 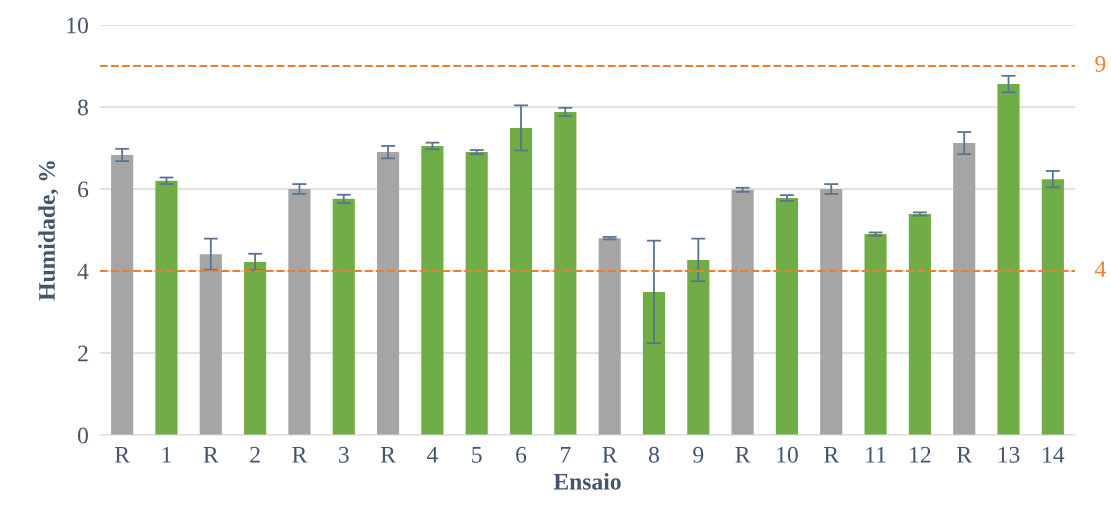 What do you see at coordinates (920, 454) in the screenshot?
I see `x-tick-label: 12` at bounding box center [920, 454].